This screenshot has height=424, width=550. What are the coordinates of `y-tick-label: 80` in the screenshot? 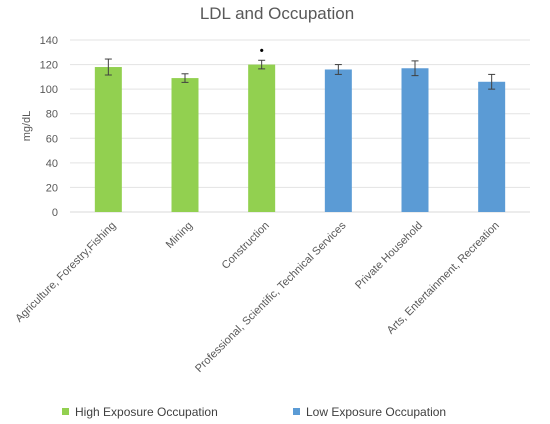 It's located at (52, 115).